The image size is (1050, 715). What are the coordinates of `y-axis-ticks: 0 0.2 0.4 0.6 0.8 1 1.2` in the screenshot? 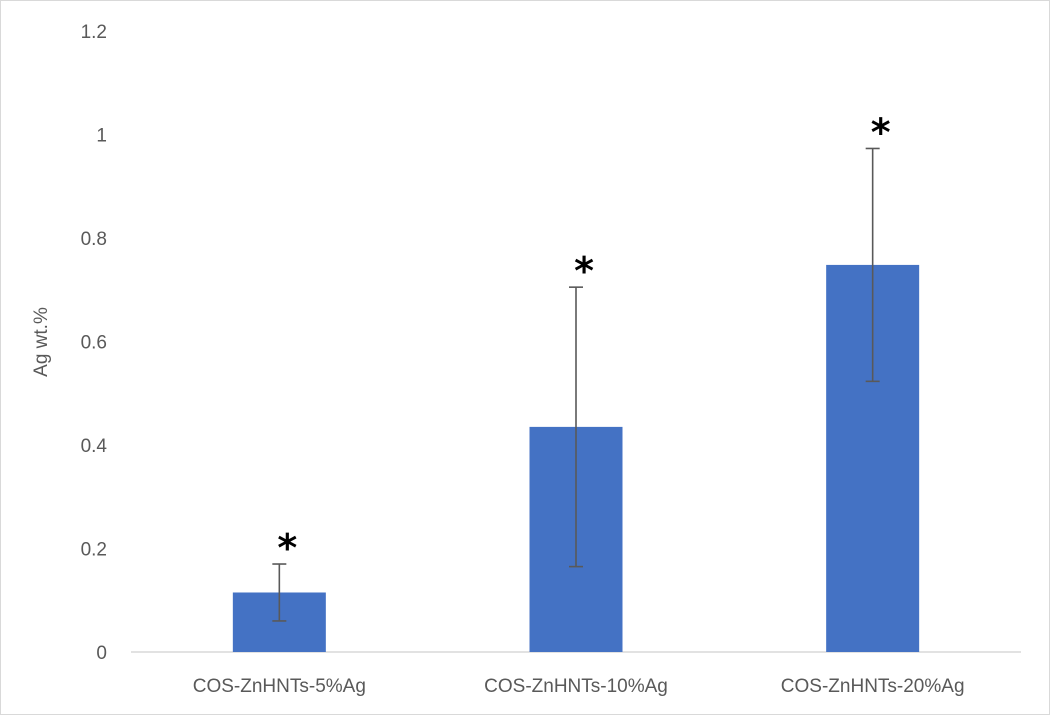 It's located at (94, 343).